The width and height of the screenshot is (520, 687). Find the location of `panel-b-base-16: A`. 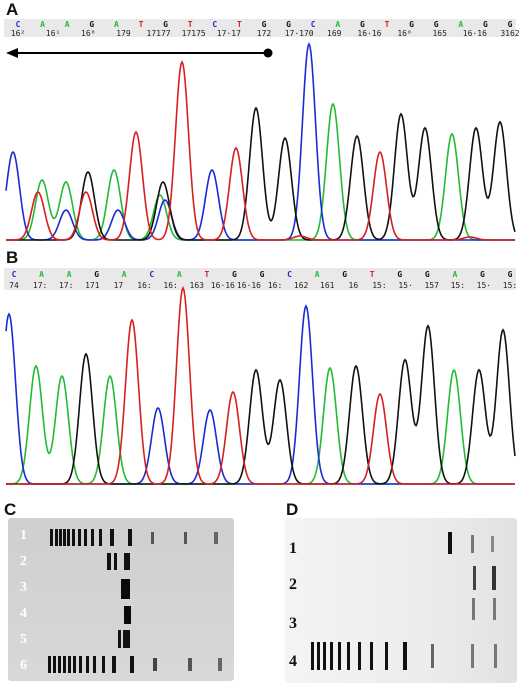

panel-b-base-16: A is located at coordinates (454, 274).